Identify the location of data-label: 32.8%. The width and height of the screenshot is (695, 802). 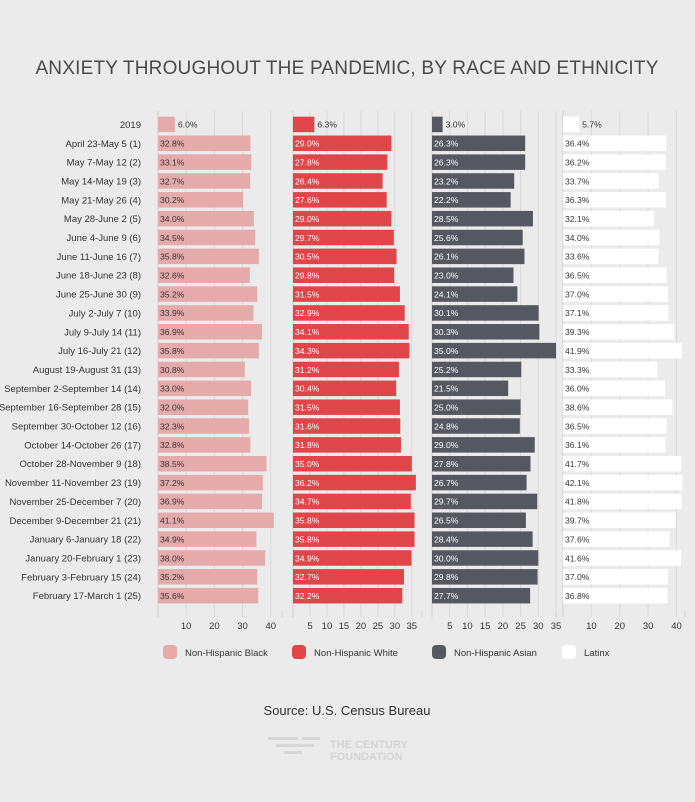
(172, 445).